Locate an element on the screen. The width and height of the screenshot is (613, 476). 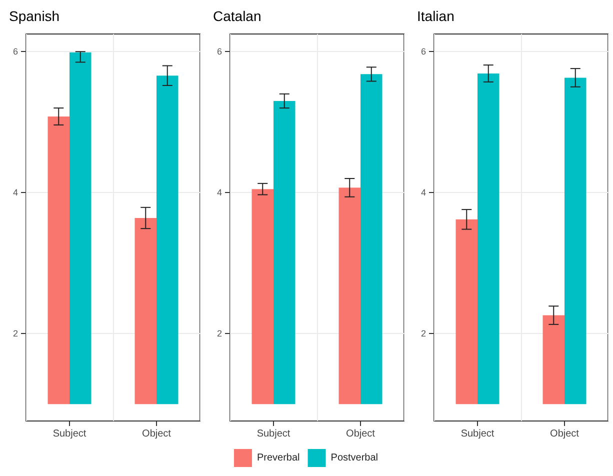
chart-title: Italian is located at coordinates (435, 16).